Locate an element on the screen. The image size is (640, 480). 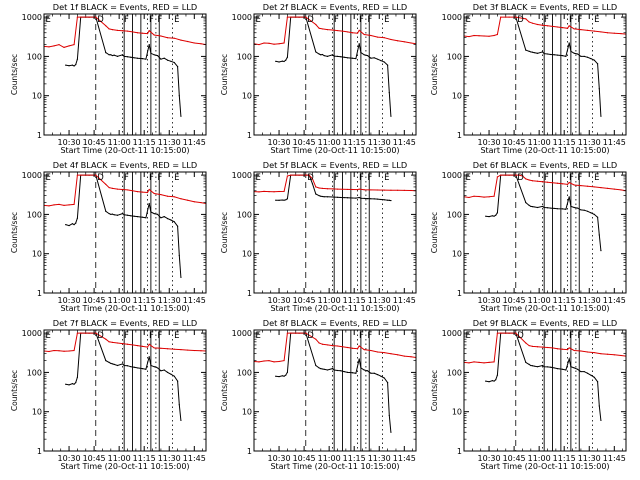
y-tick-label: 1 is located at coordinates (249, 293).